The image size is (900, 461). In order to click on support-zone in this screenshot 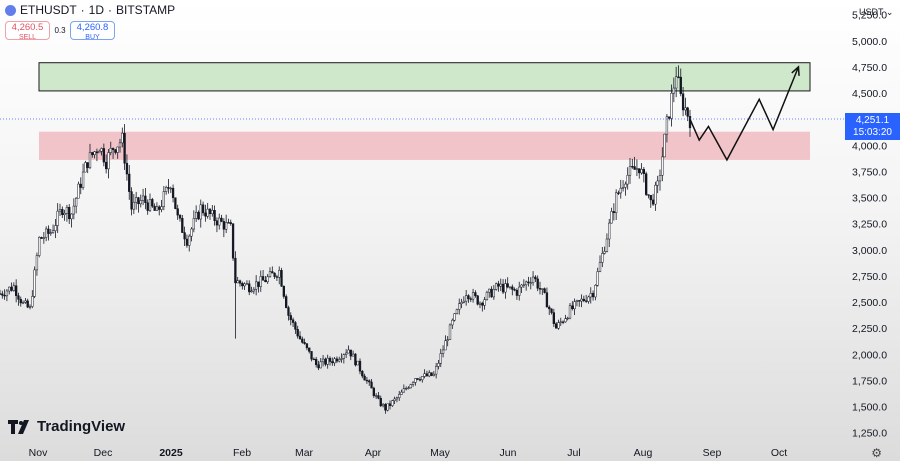, I will do `click(424, 145)`.